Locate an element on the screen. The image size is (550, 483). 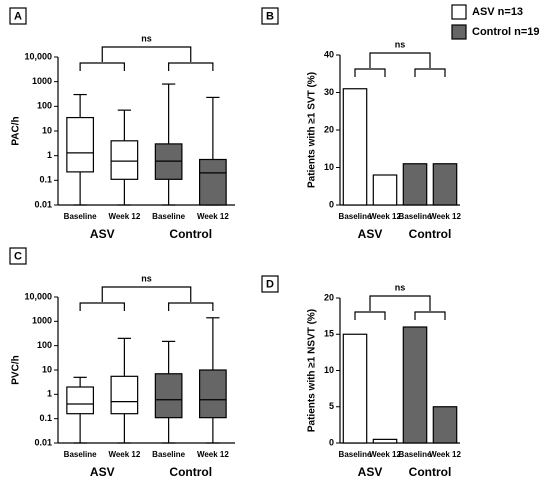
y-axis-label: PAC/h is located at coordinates (16, 130).